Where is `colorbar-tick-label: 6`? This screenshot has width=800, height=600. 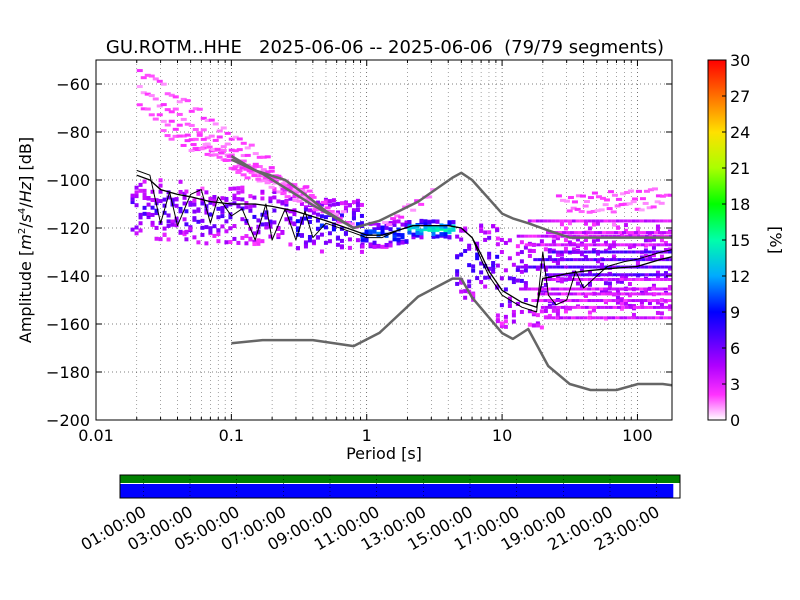
colorbar-tick-label: 6 is located at coordinates (735, 348).